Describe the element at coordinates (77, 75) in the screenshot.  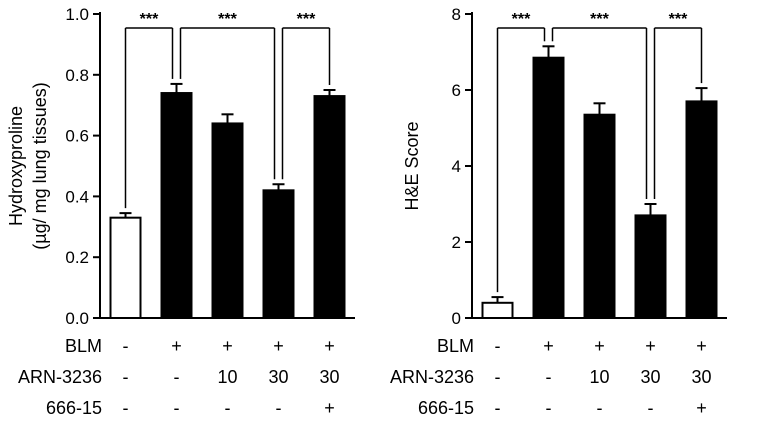
I see `y-tick-label: 0.8` at that location.